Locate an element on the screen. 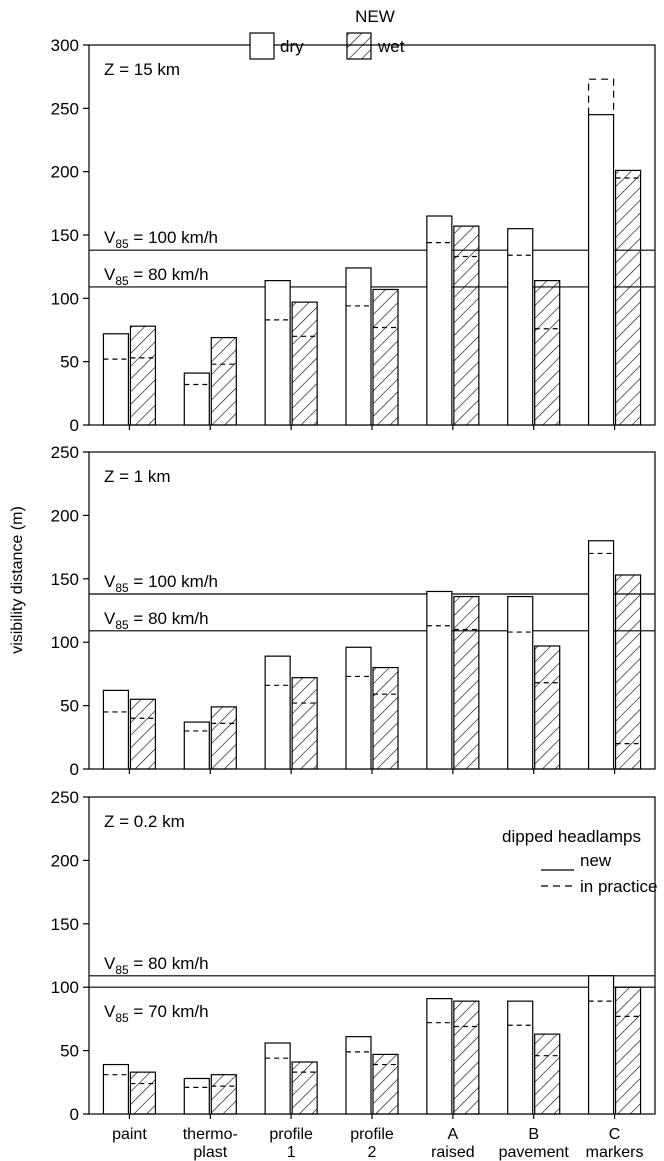  x-category-label: B is located at coordinates (533, 1134).